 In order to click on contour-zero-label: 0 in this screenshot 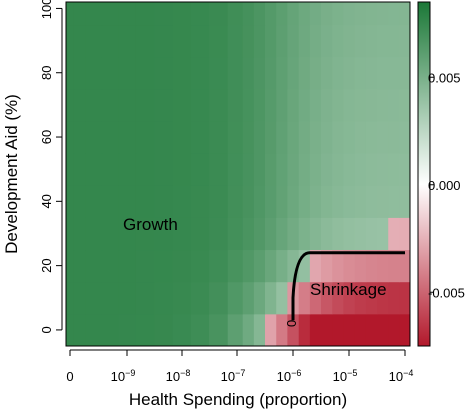, I will do `click(291, 323)`.